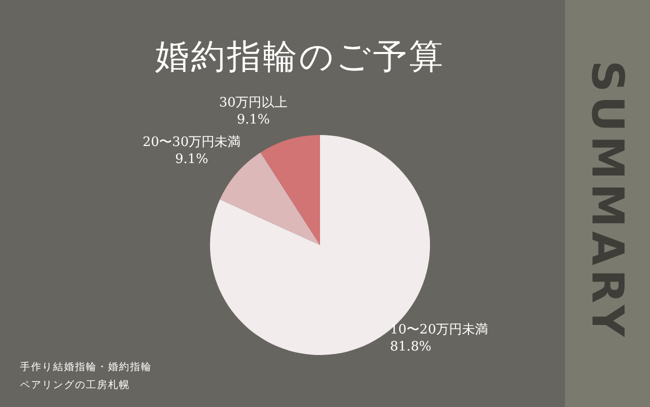 The height and width of the screenshot is (407, 650). What do you see at coordinates (86, 367) in the screenshot?
I see `text: 手作り結婚指輪・婚約指輪` at bounding box center [86, 367].